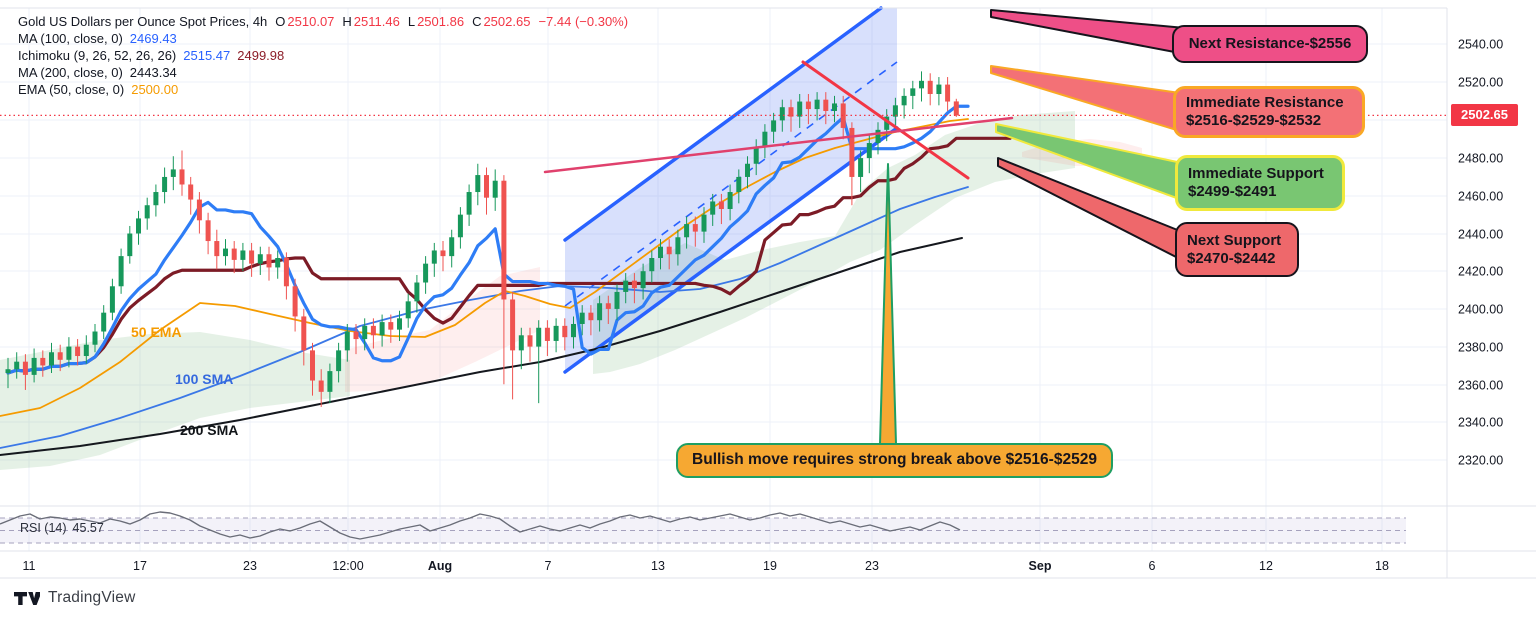 This screenshot has width=1536, height=619. What do you see at coordinates (92, 597) in the screenshot?
I see `tradingview-label: TradingView` at bounding box center [92, 597].